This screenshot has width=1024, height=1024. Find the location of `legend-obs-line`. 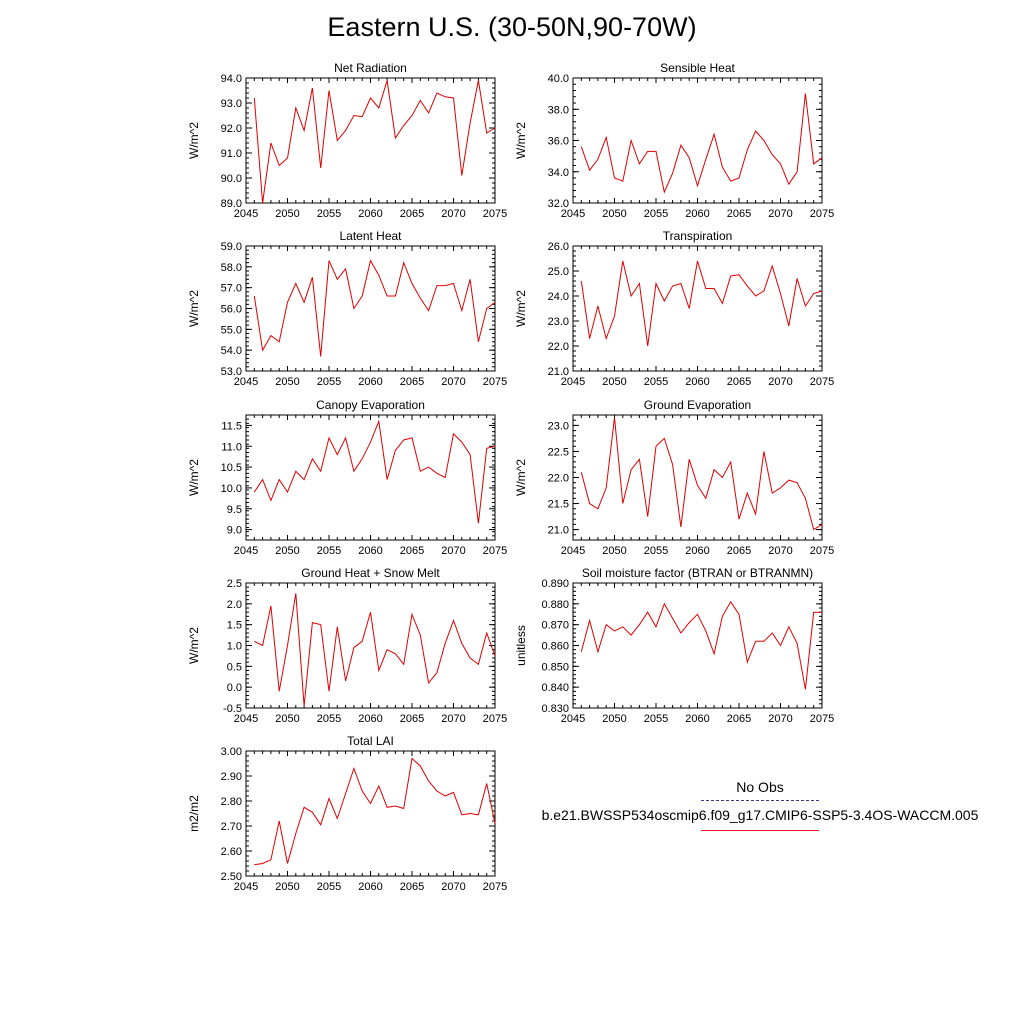

legend-obs-line is located at coordinates (760, 800).